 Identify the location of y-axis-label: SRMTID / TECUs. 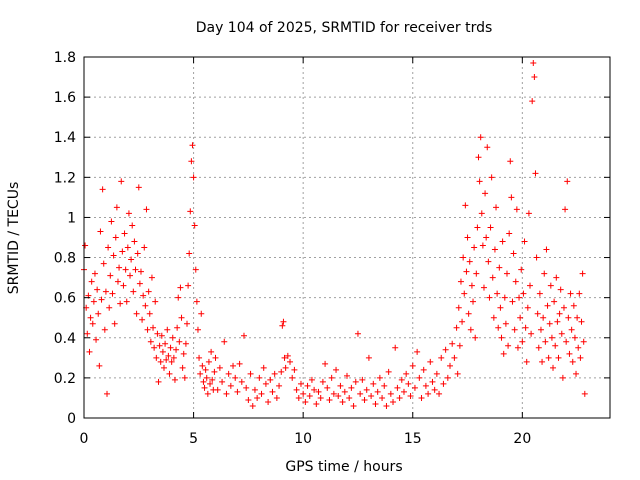
(14, 238).